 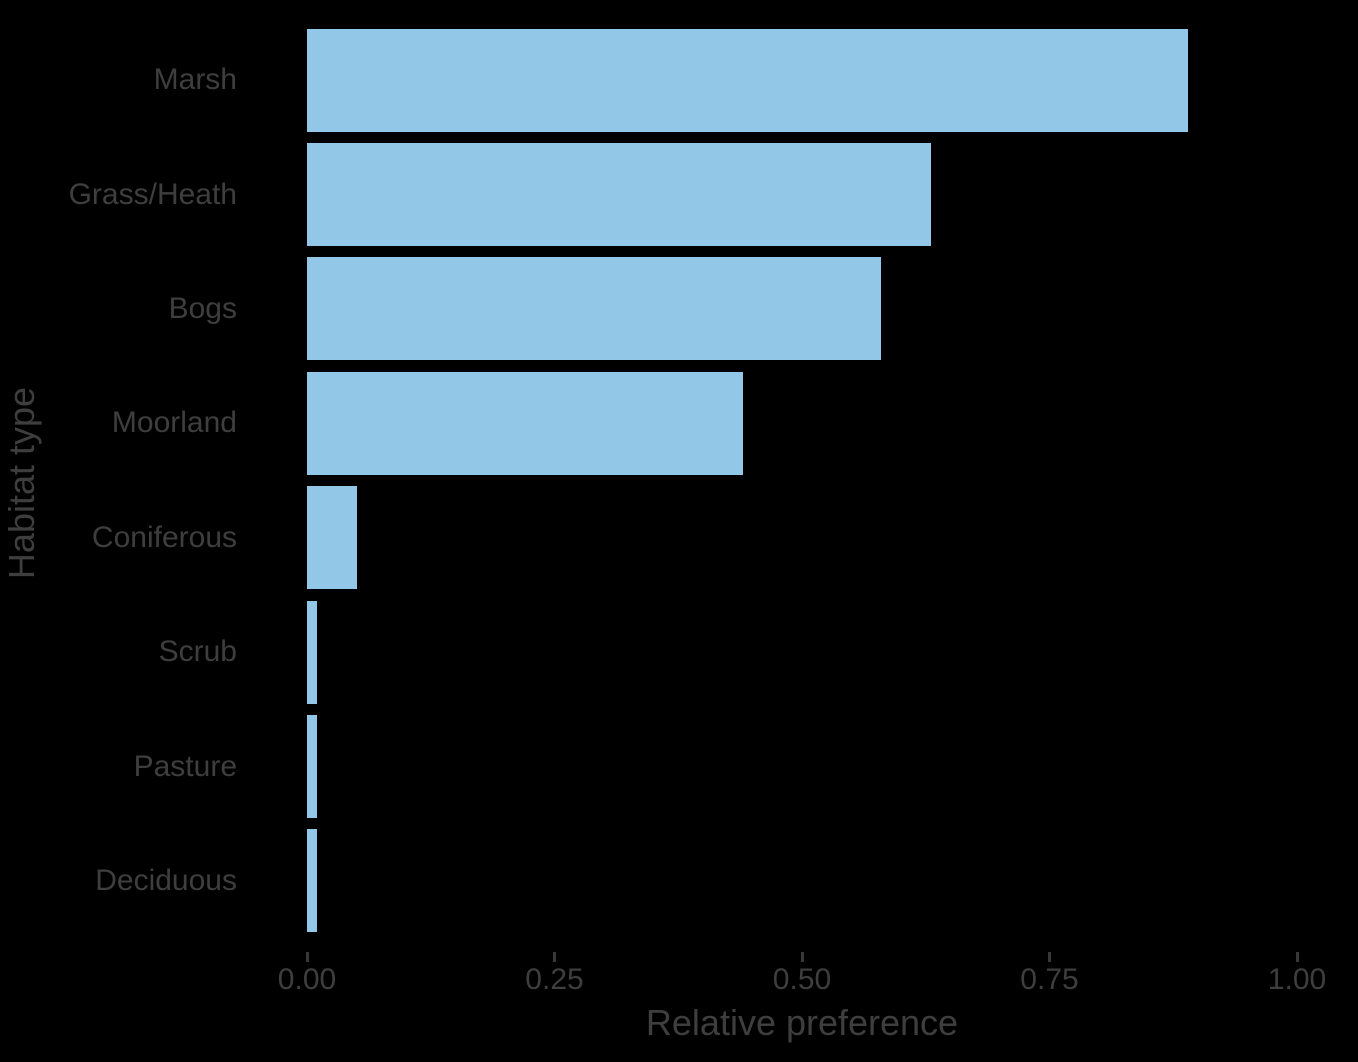 What do you see at coordinates (202, 308) in the screenshot?
I see `category-label: Bogs` at bounding box center [202, 308].